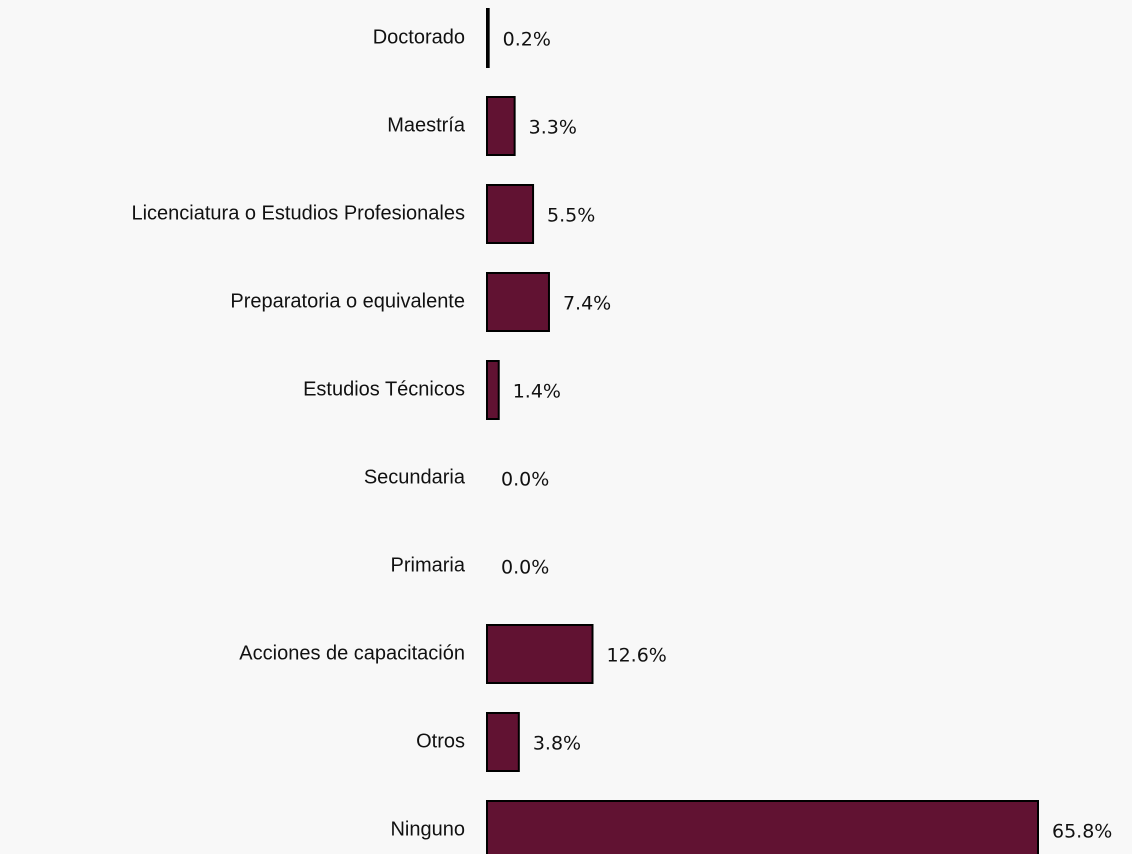 The width and height of the screenshot is (1132, 854). What do you see at coordinates (427, 829) in the screenshot?
I see `category-label: Ninguno` at bounding box center [427, 829].